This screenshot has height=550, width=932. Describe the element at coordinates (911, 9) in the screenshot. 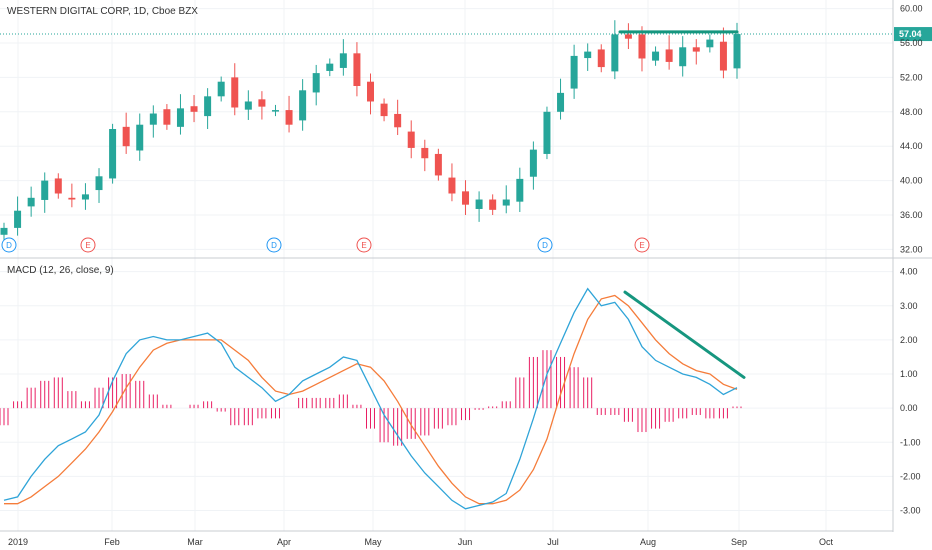

I see `price-y-tick-label: 60.00` at that location.